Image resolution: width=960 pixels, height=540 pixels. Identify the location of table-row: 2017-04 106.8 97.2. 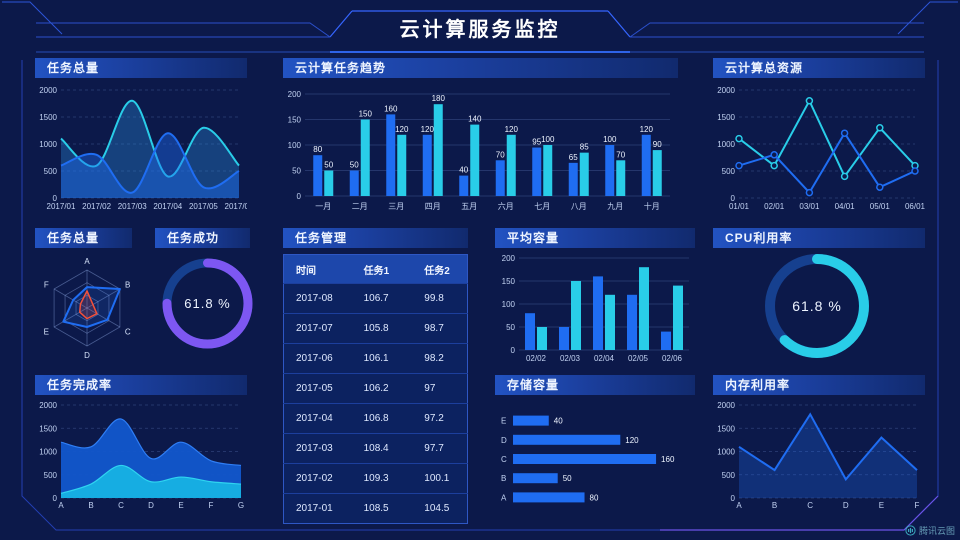
(375, 418).